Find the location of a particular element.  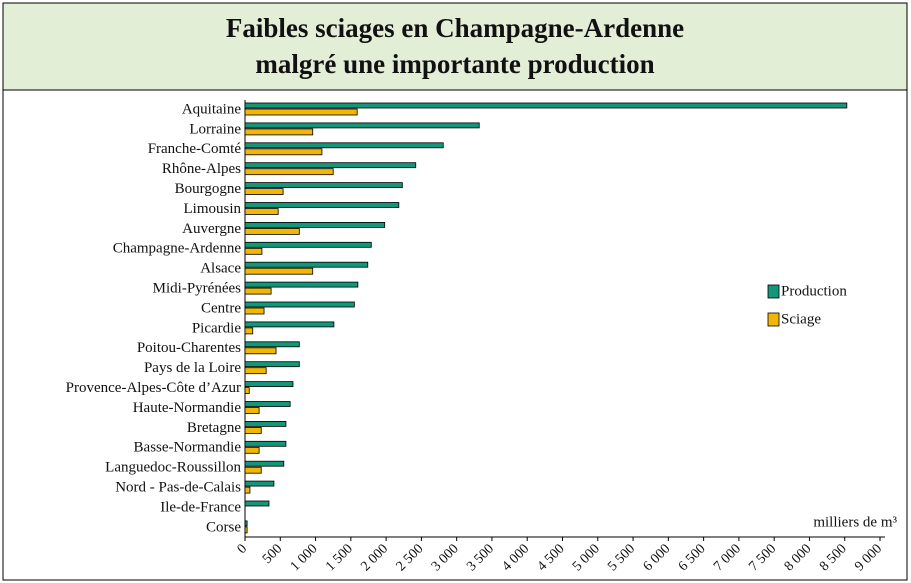

y-tick-label: Franche-Comté is located at coordinates (195, 149).